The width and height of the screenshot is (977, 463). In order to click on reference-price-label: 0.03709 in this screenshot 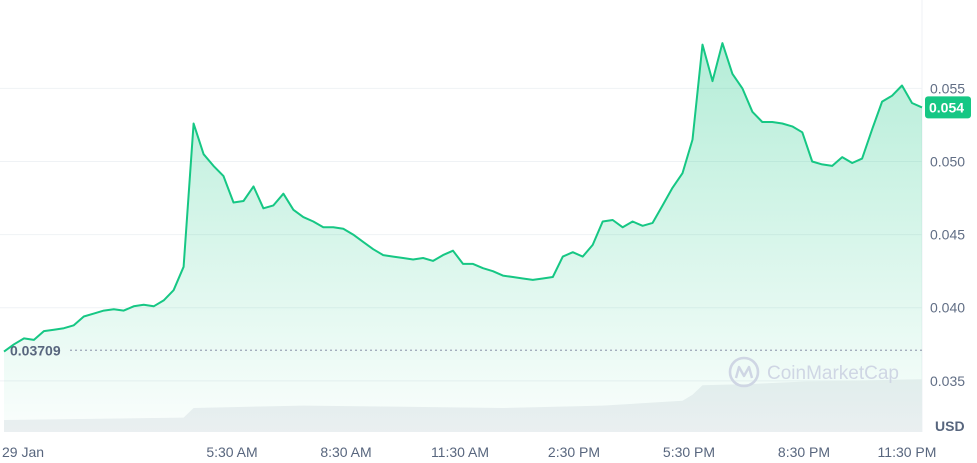, I will do `click(35, 350)`.